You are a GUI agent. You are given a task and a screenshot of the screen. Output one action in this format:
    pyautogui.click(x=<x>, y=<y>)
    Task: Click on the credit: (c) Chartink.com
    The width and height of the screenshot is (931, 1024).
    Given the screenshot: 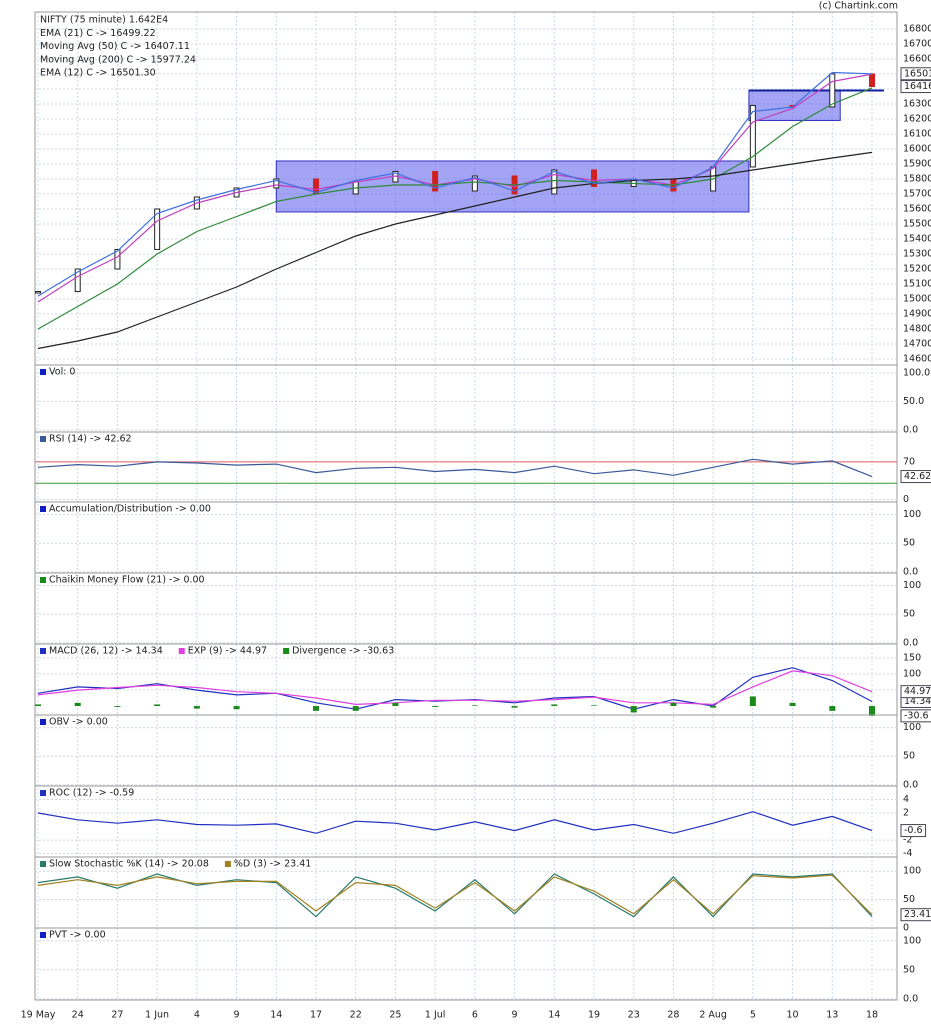 What is the action you would take?
    pyautogui.click(x=858, y=6)
    